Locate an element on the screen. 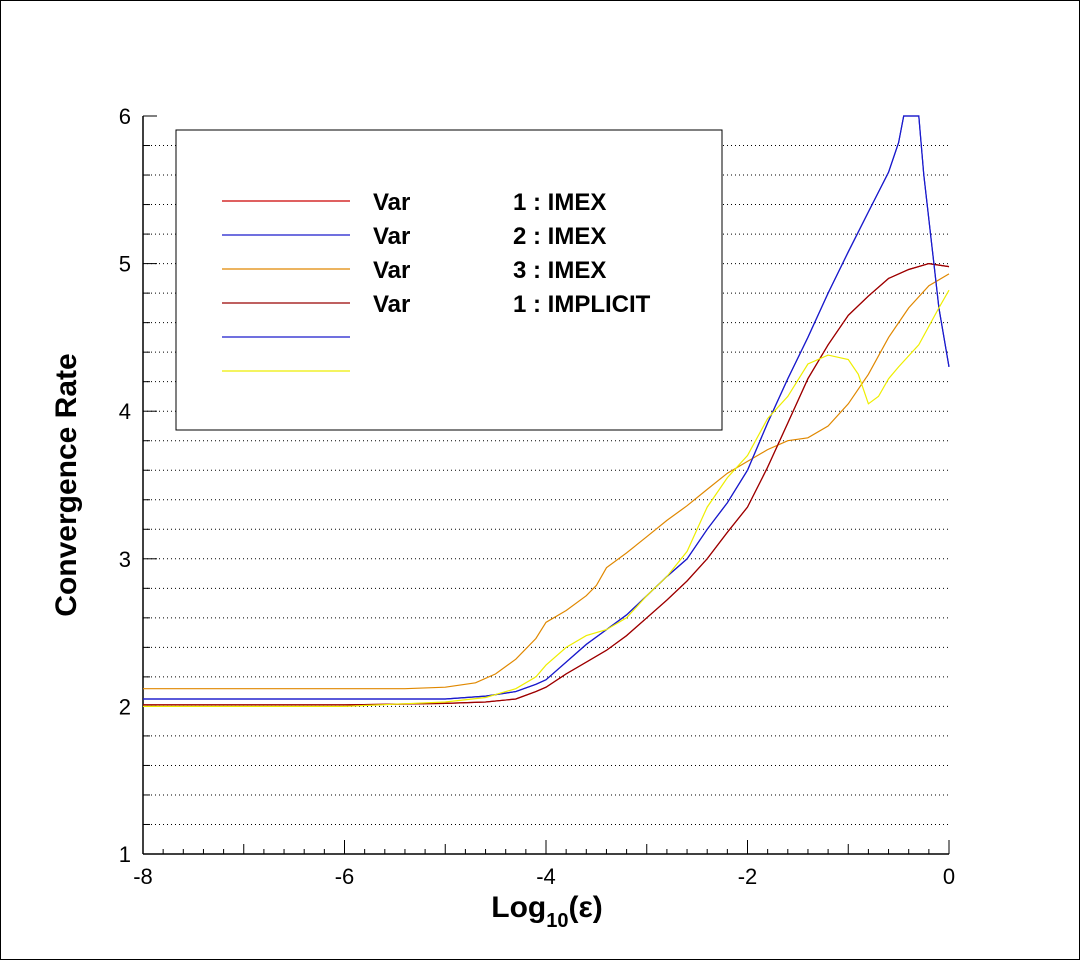 This screenshot has width=1080, height=960. legend-label-name: 1 : IMPLICIT is located at coordinates (582, 304).